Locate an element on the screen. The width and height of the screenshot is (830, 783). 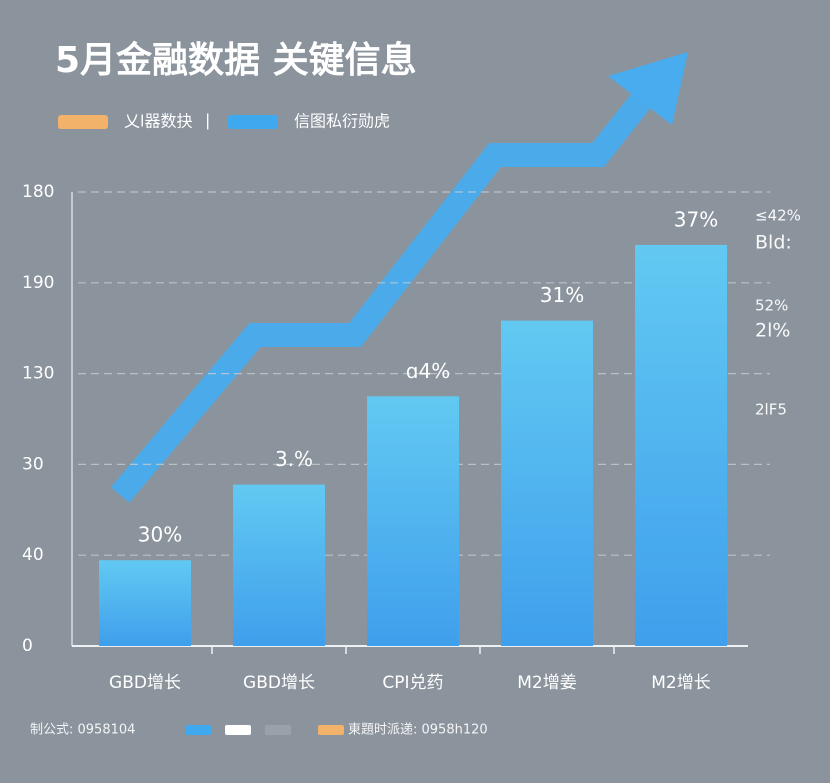
bar-annotation: 37% is located at coordinates (696, 219).